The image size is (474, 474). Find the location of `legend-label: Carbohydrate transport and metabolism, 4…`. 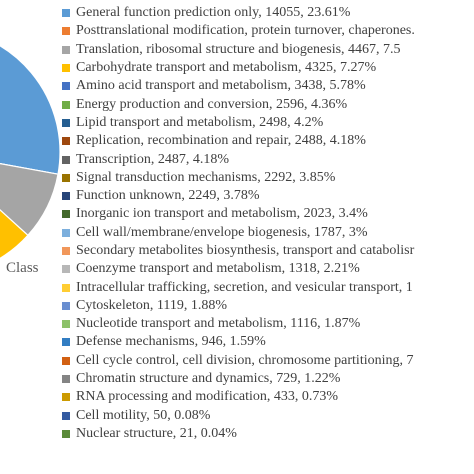

legend-label: Carbohydrate transport and metabolism, 4… is located at coordinates (226, 68).